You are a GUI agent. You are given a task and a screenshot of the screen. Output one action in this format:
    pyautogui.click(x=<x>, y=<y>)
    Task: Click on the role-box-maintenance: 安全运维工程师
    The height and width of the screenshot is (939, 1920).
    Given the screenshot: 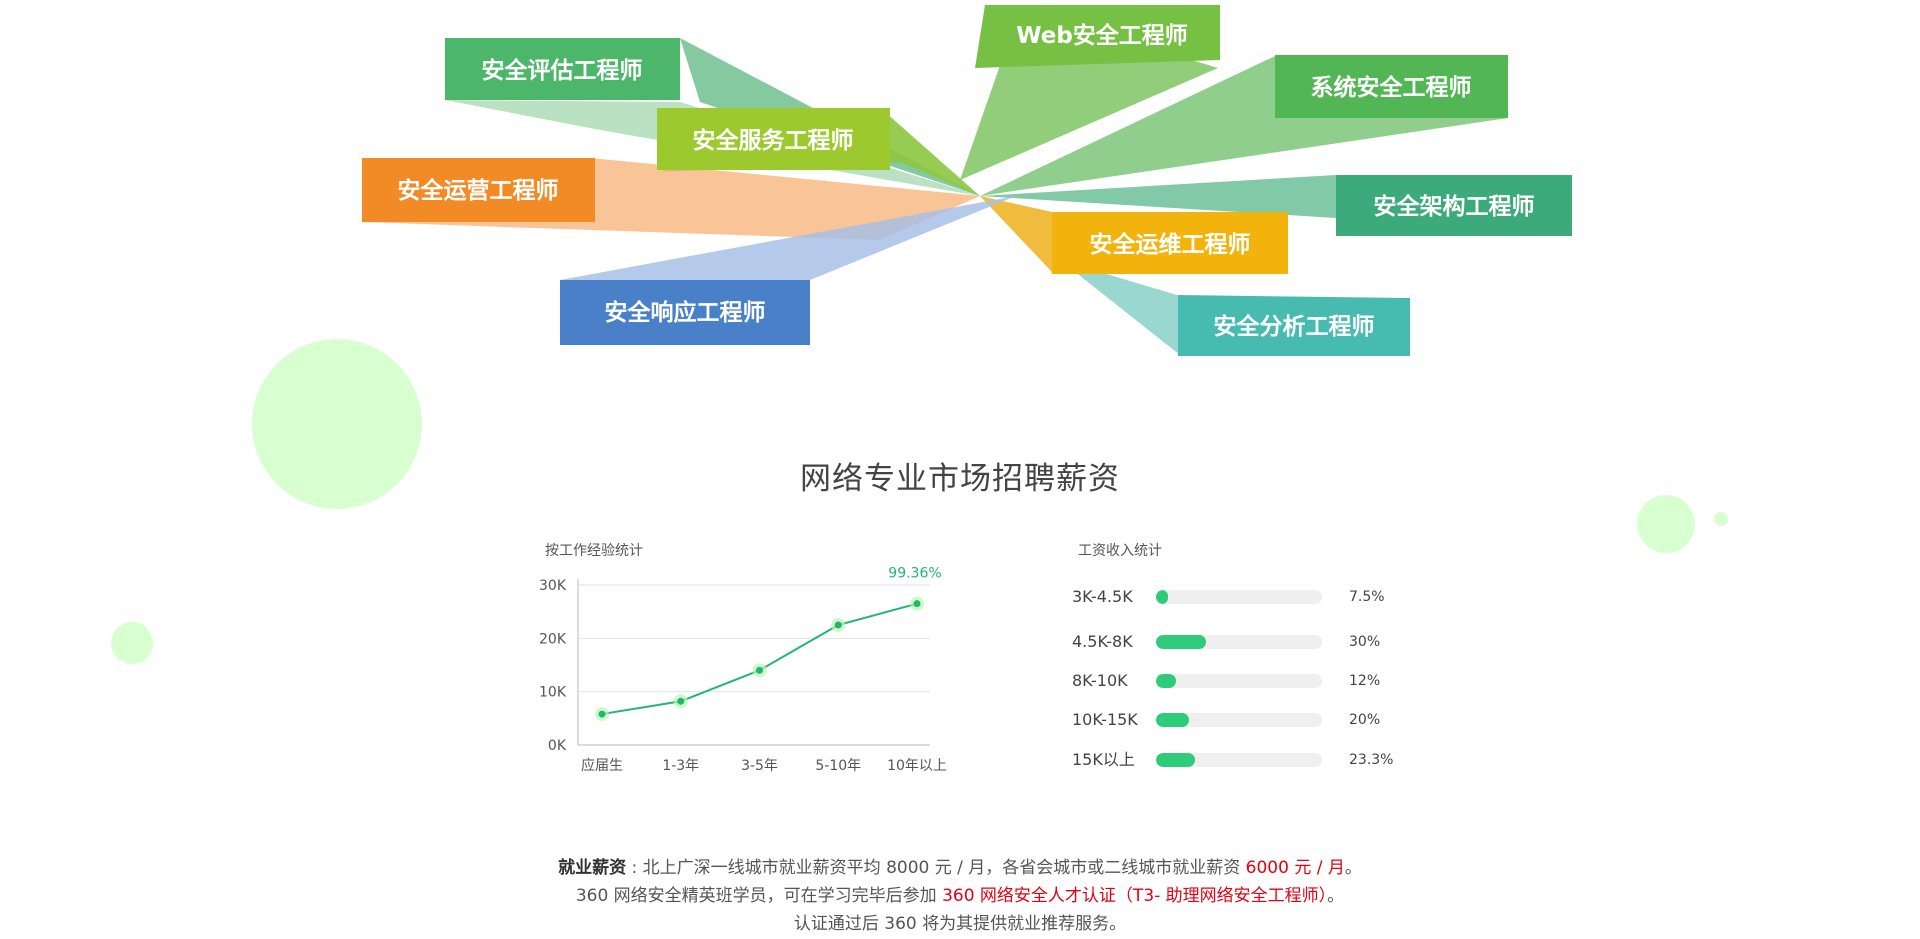 What is the action you would take?
    pyautogui.click(x=1170, y=243)
    